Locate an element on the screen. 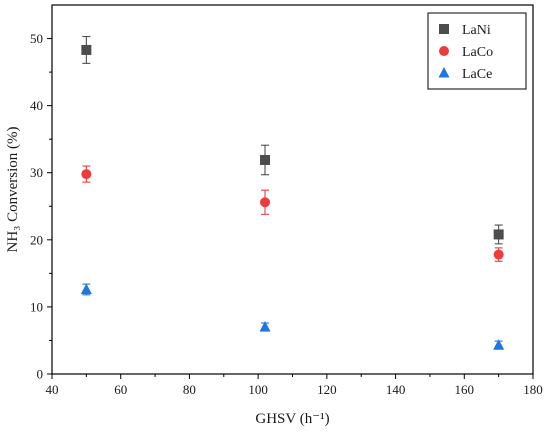  legend: LaNi LaCo LaCe is located at coordinates (477, 51).